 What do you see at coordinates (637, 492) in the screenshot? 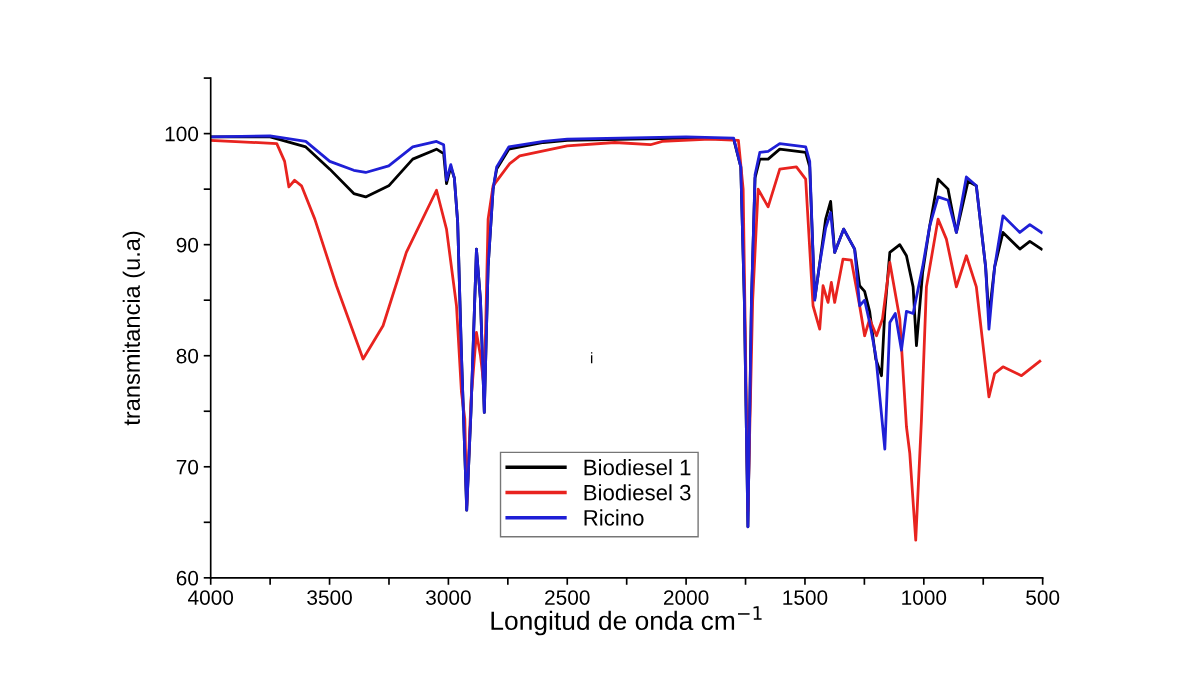
I see `legend-label: Biodiesel 3` at bounding box center [637, 492].